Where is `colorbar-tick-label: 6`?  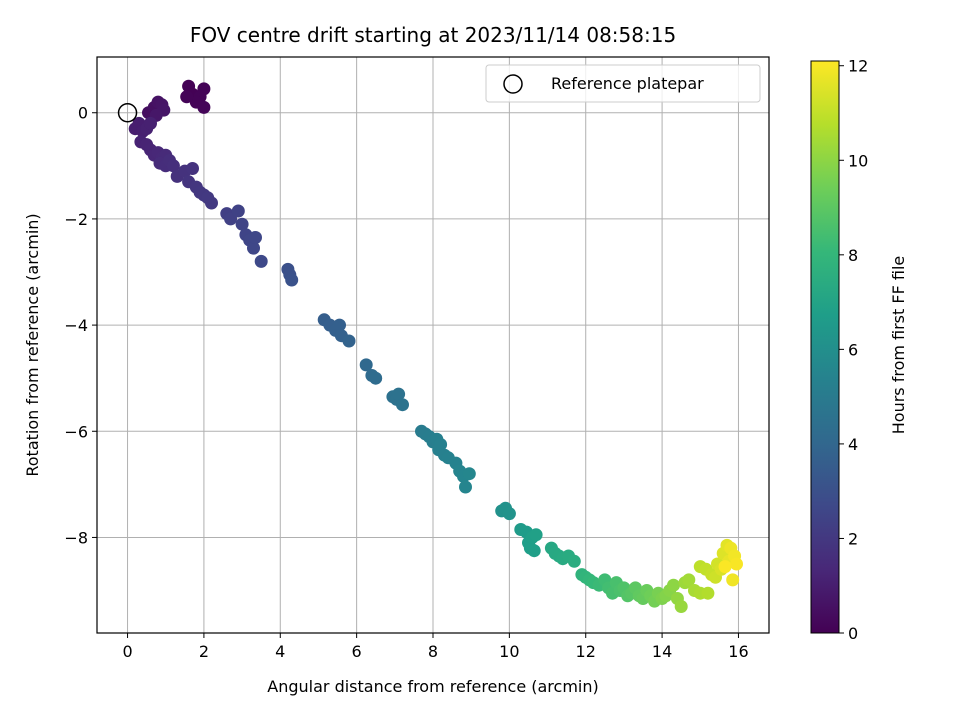
colorbar-tick-label: 6 is located at coordinates (853, 349).